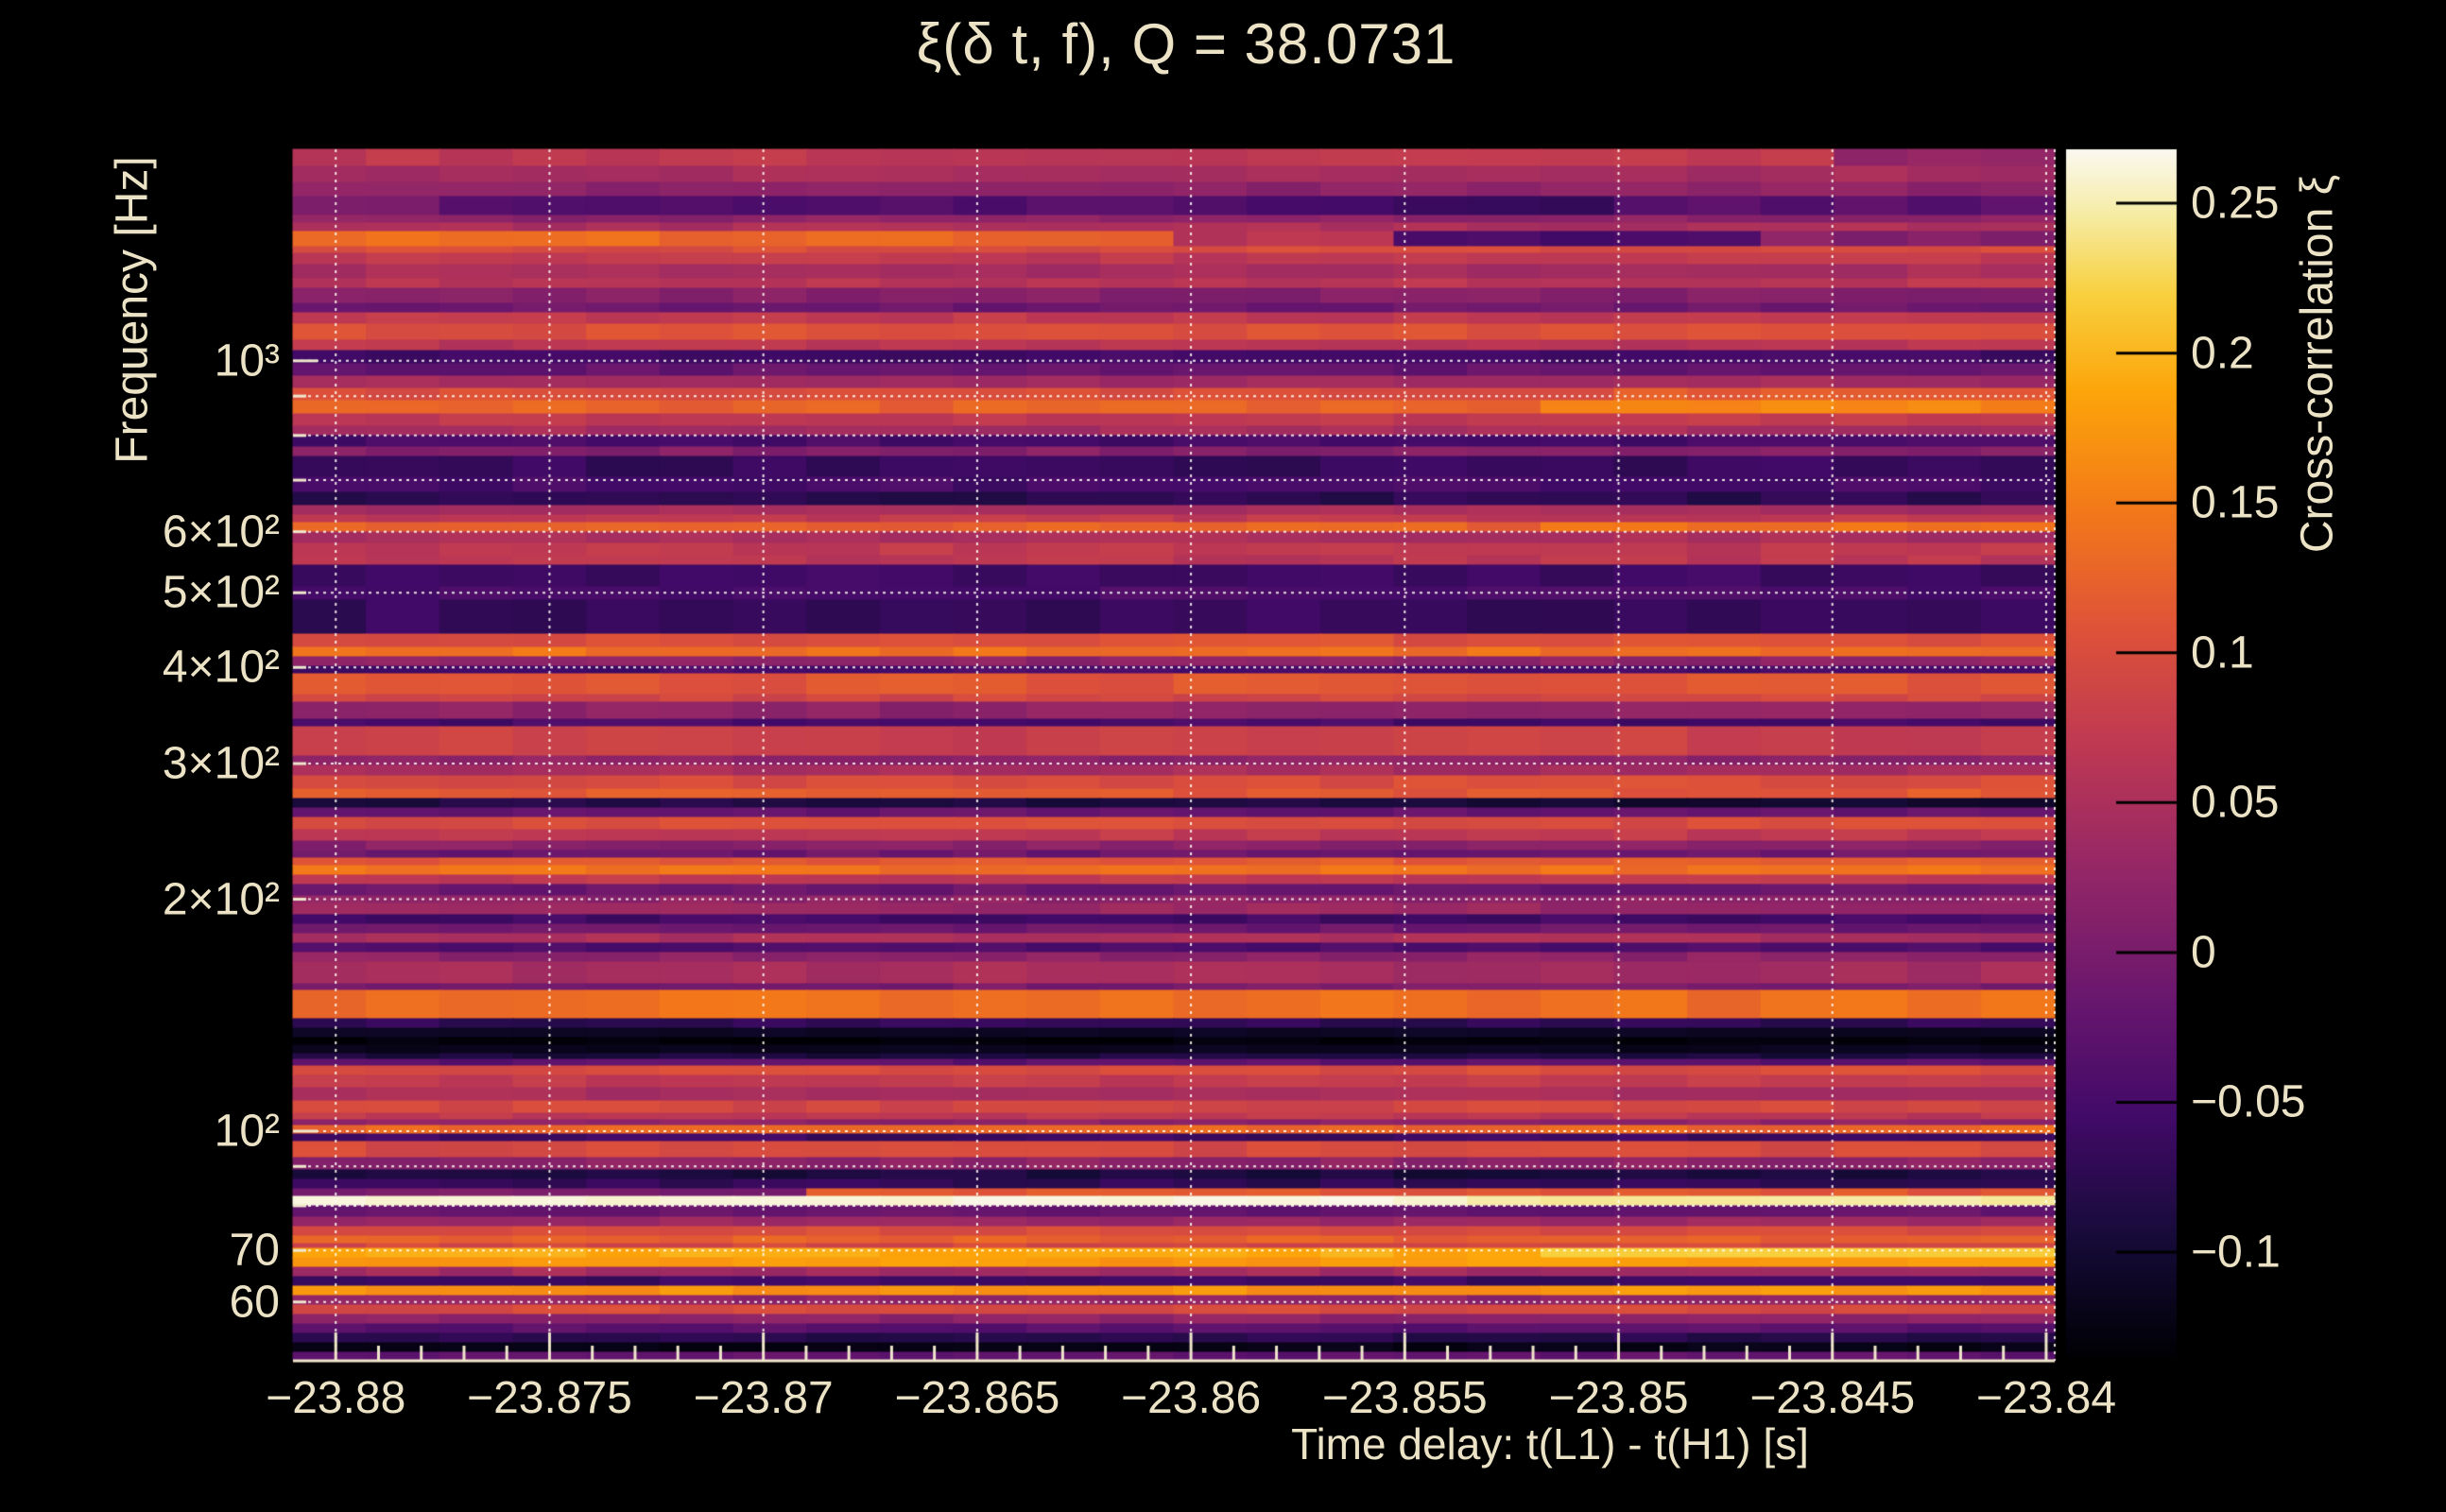 The image size is (2446, 1512). I want to click on x-tick-label: −23.855, so click(1404, 1398).